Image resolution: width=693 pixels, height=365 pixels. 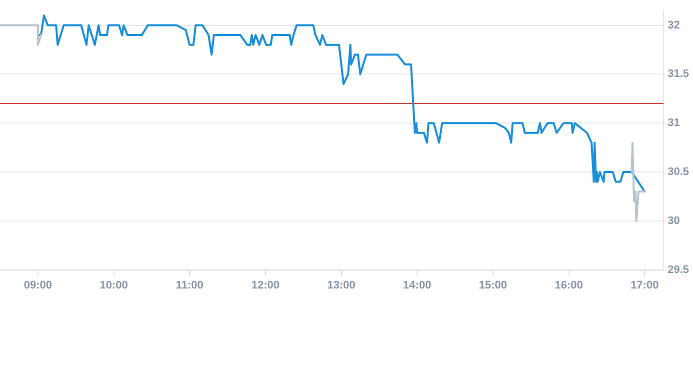 I want to click on x-tick-label: 10:00, so click(x=114, y=285).